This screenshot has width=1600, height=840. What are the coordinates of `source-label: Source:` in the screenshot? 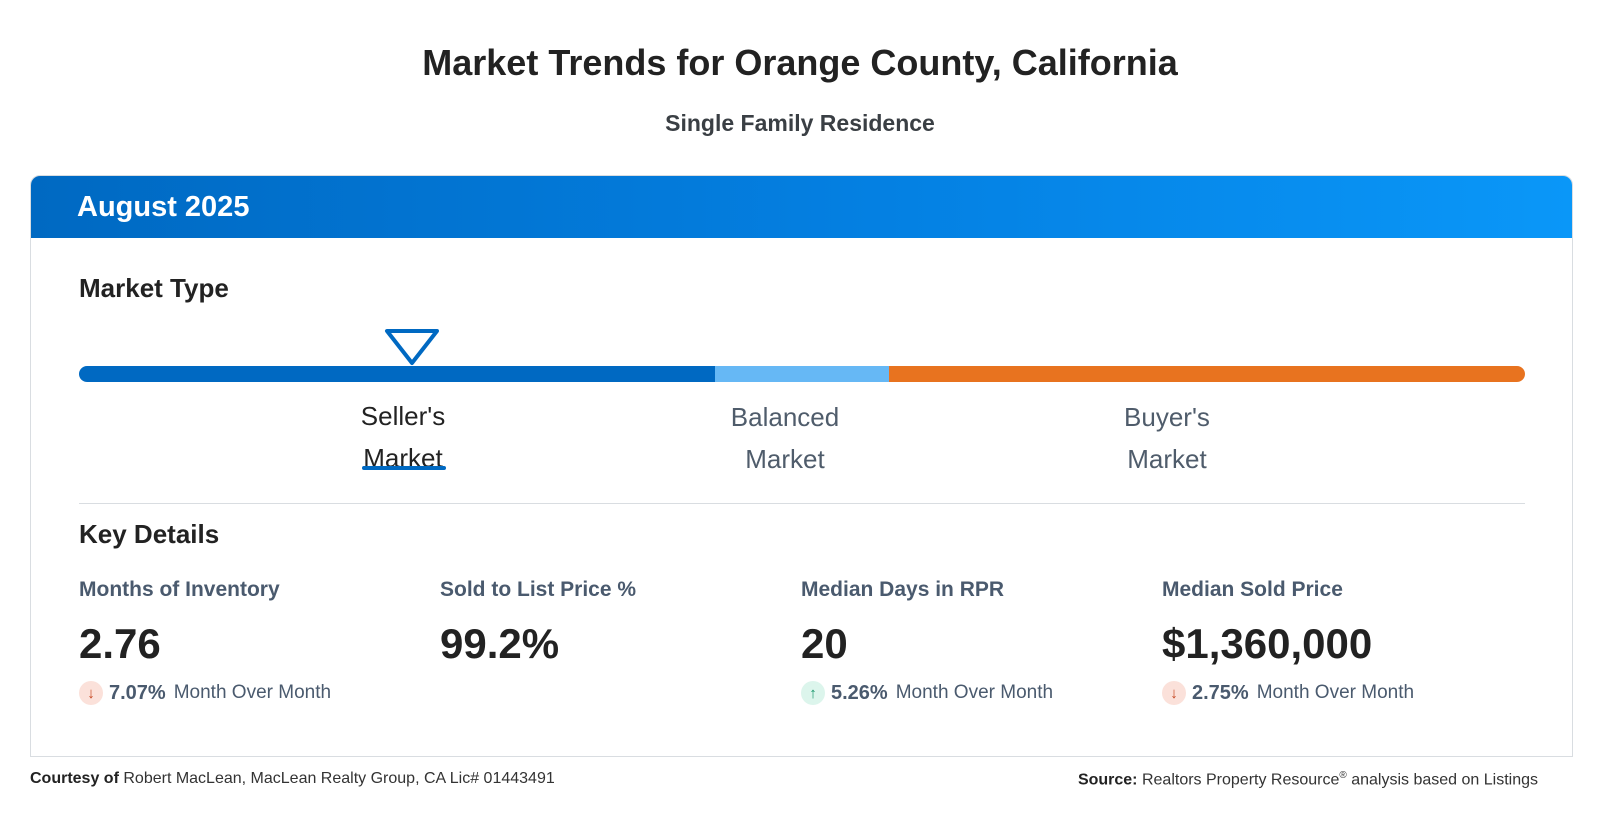 It's located at (1107, 780).